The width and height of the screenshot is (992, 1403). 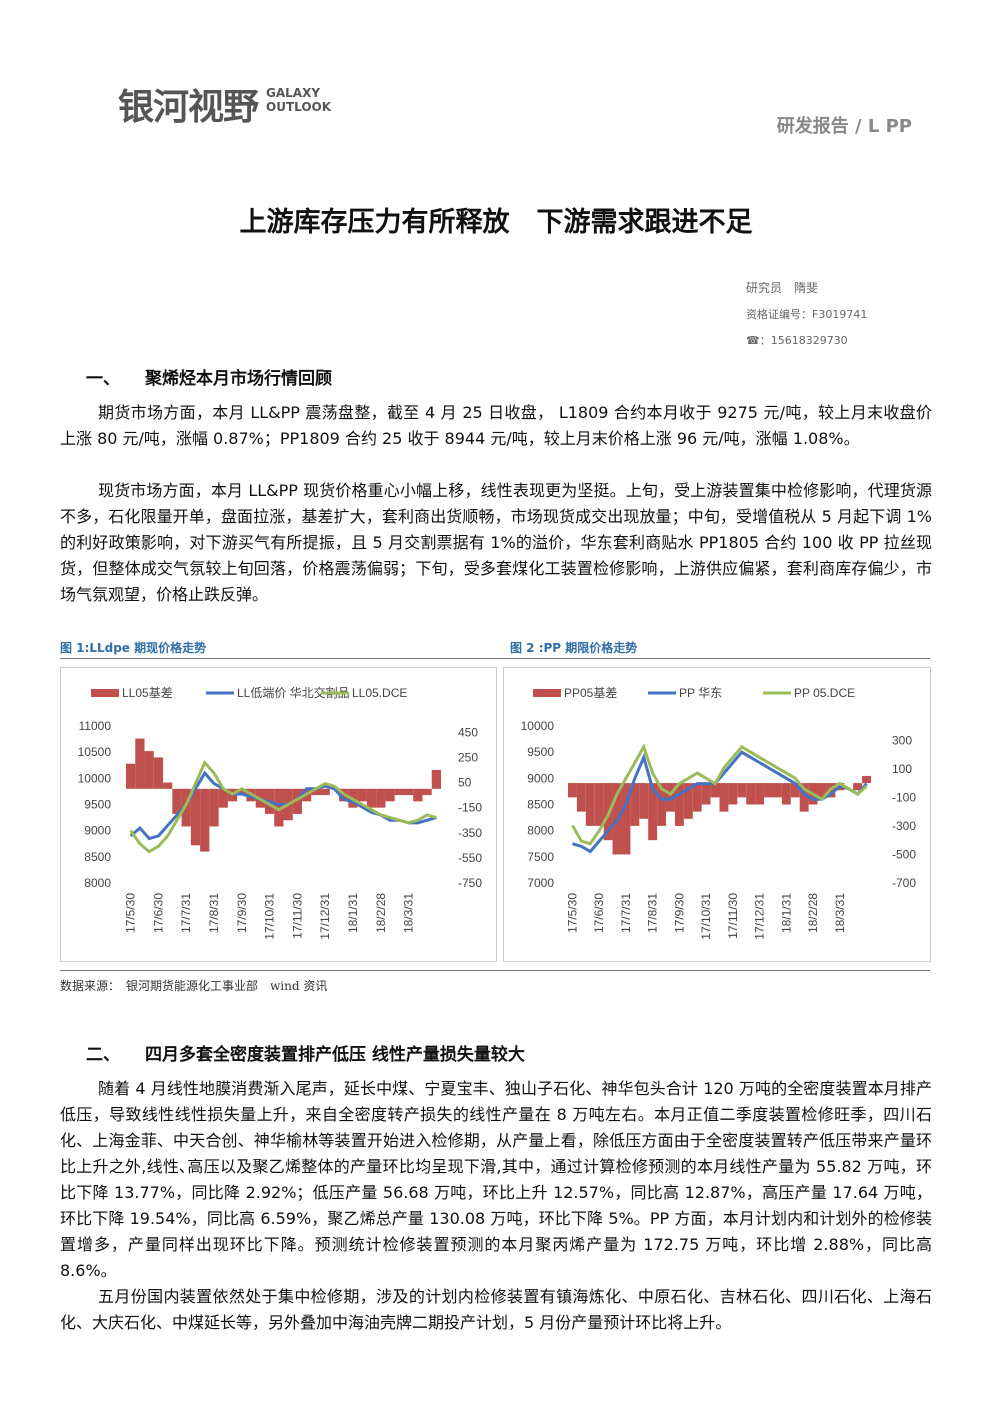 I want to click on logo: 银河视野, so click(x=188, y=107).